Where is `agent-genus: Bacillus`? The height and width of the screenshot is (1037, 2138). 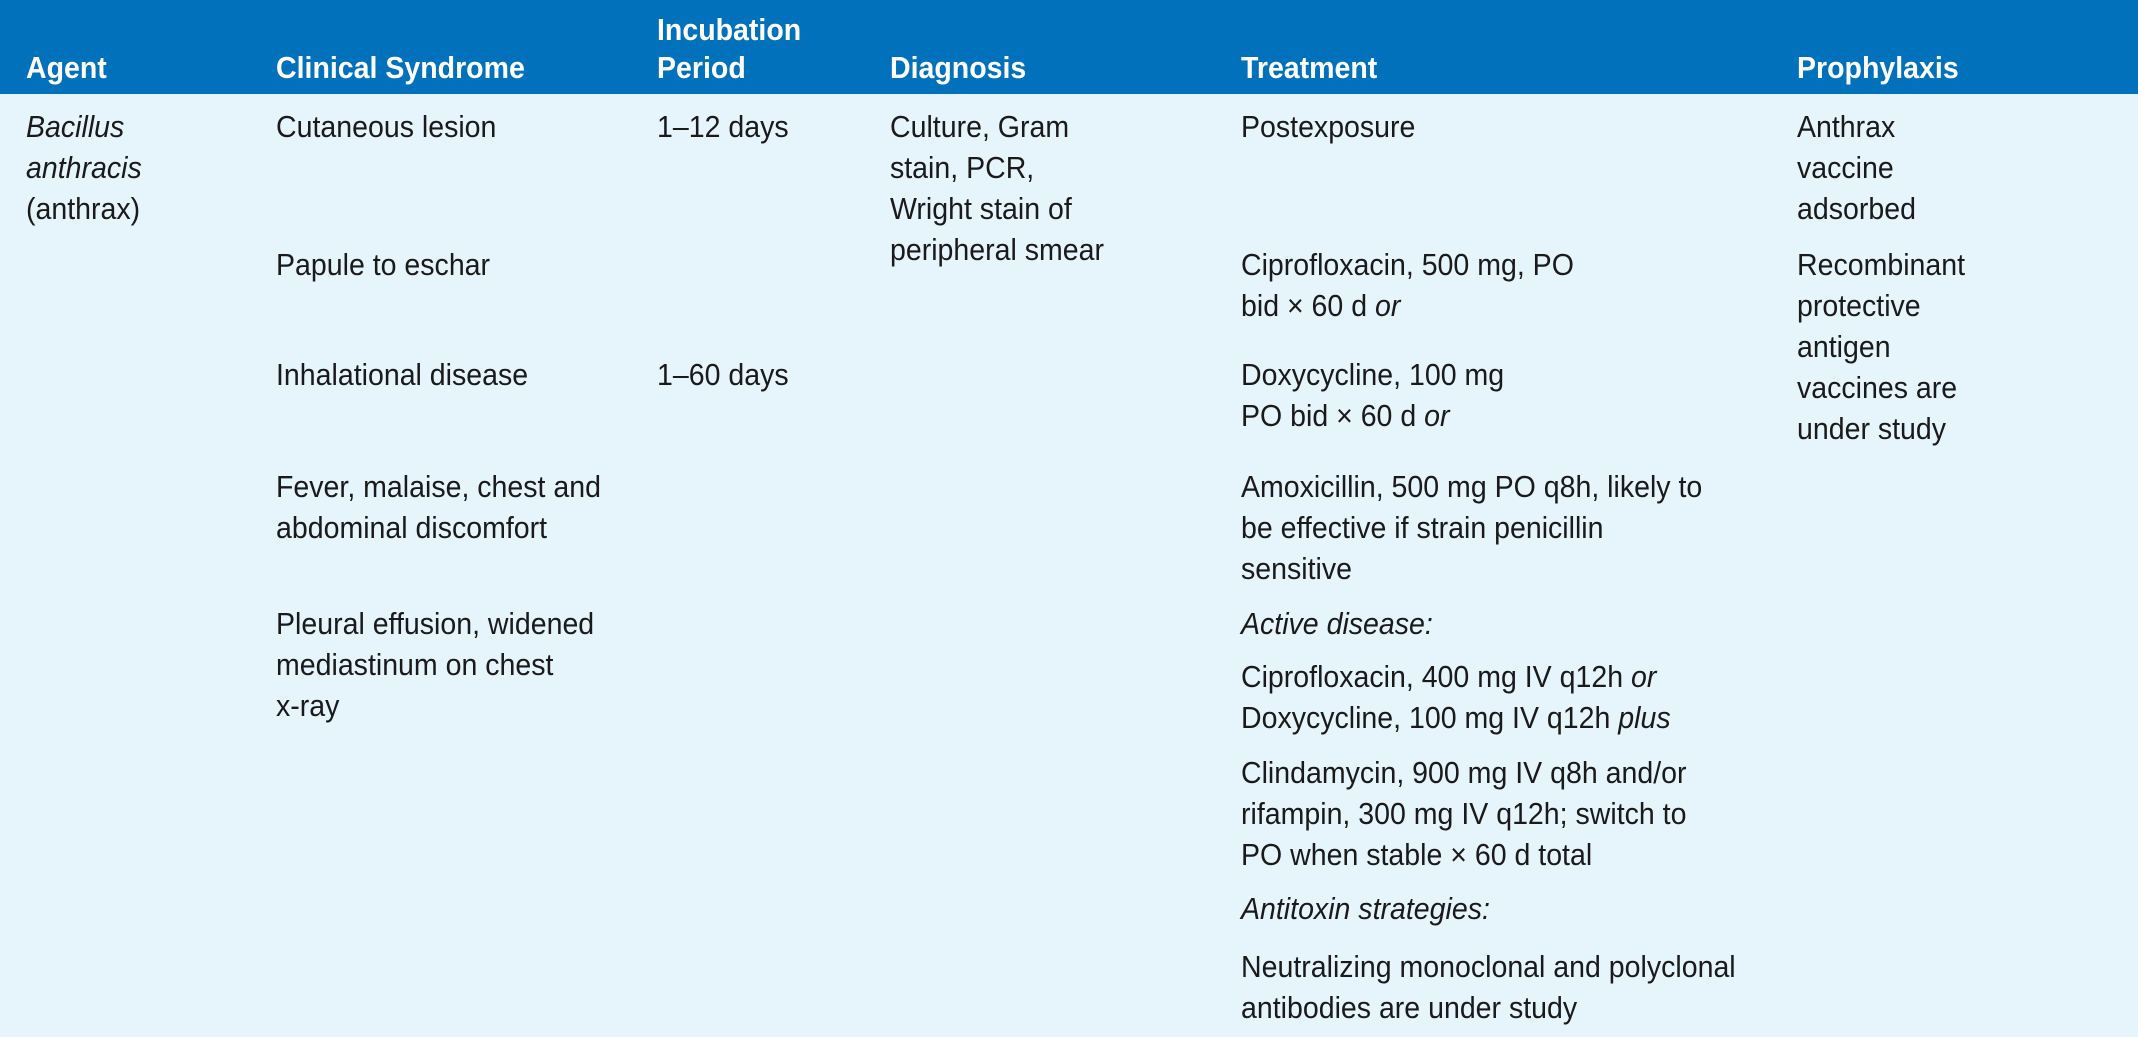
agent-genus: Bacillus is located at coordinates (75, 126).